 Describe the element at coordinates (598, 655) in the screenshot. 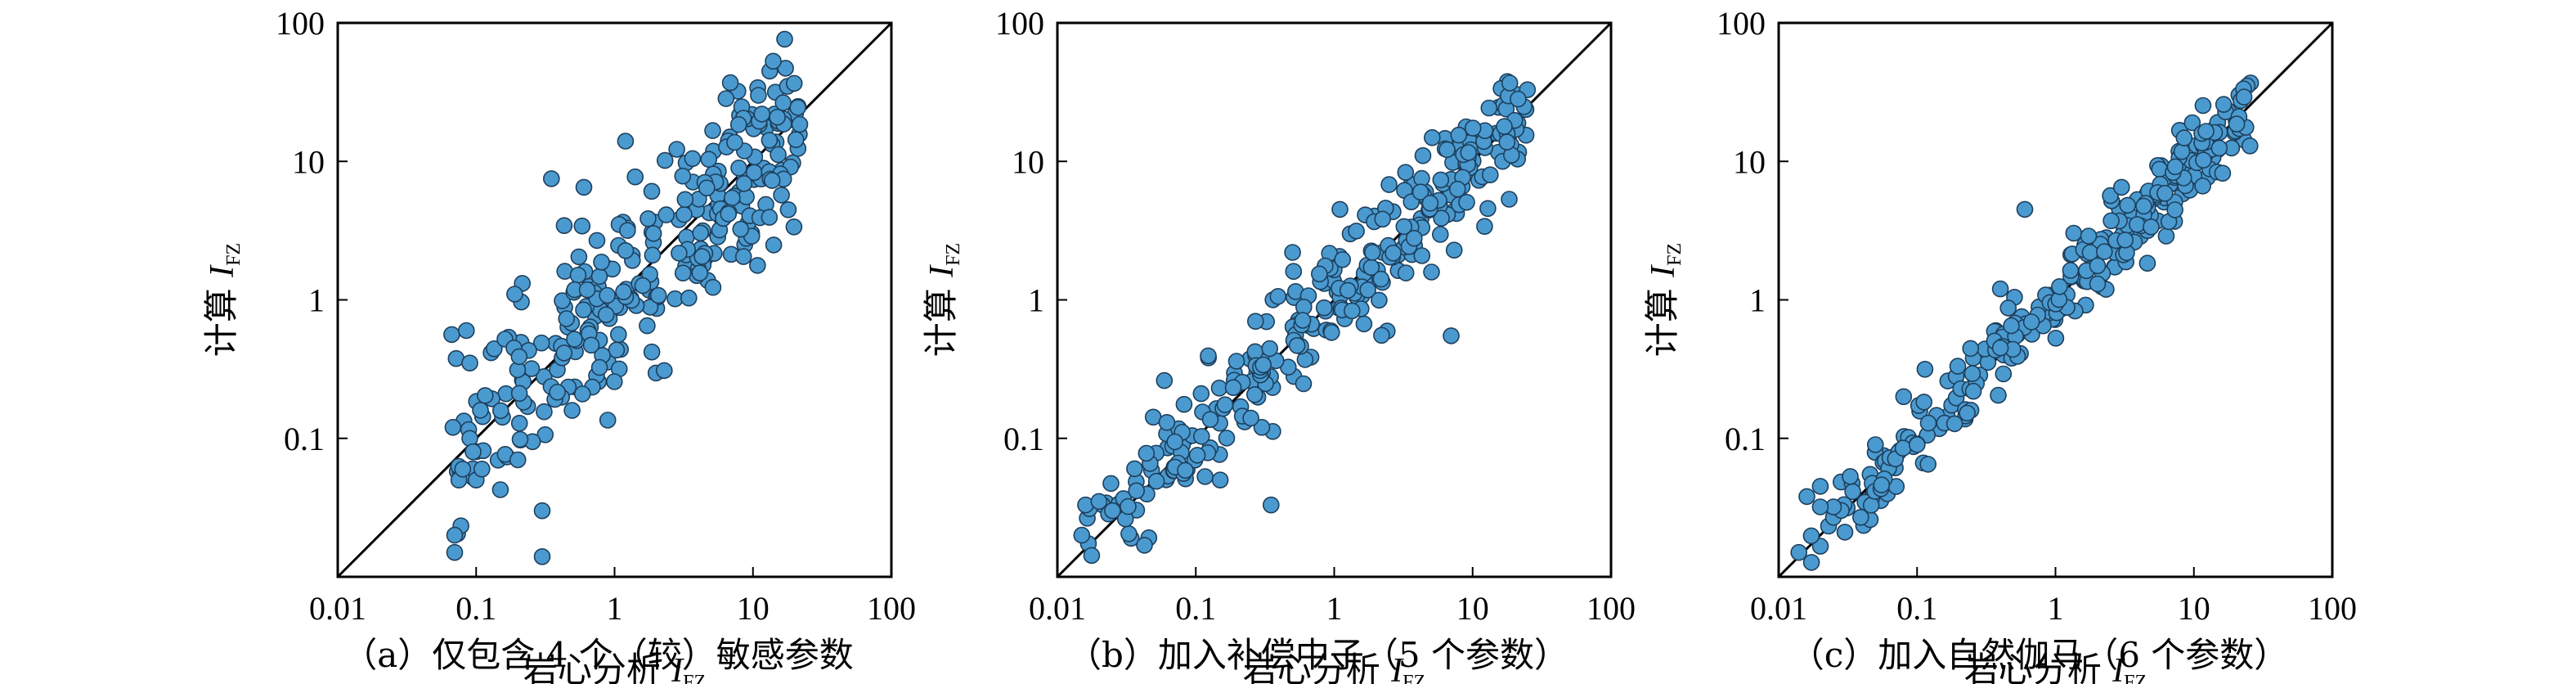

I see `panel-caption: （a）仅包含 4 个（较）敏感参数` at that location.